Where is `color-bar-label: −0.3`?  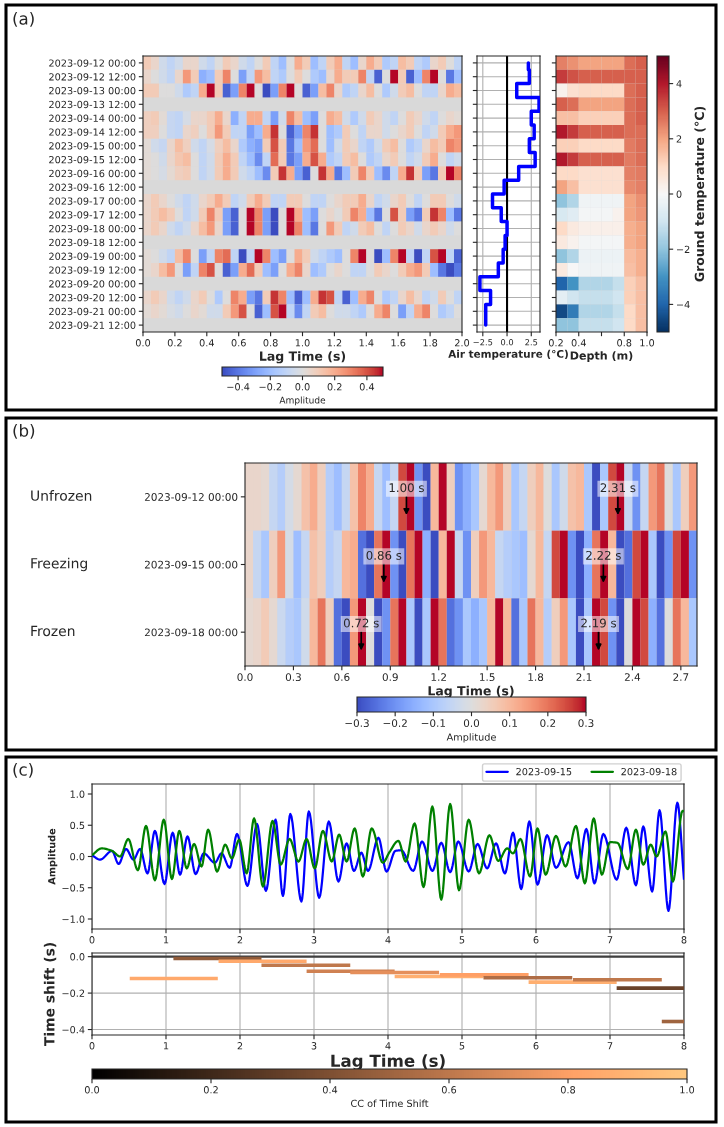
color-bar-label: −0.3 is located at coordinates (357, 723).